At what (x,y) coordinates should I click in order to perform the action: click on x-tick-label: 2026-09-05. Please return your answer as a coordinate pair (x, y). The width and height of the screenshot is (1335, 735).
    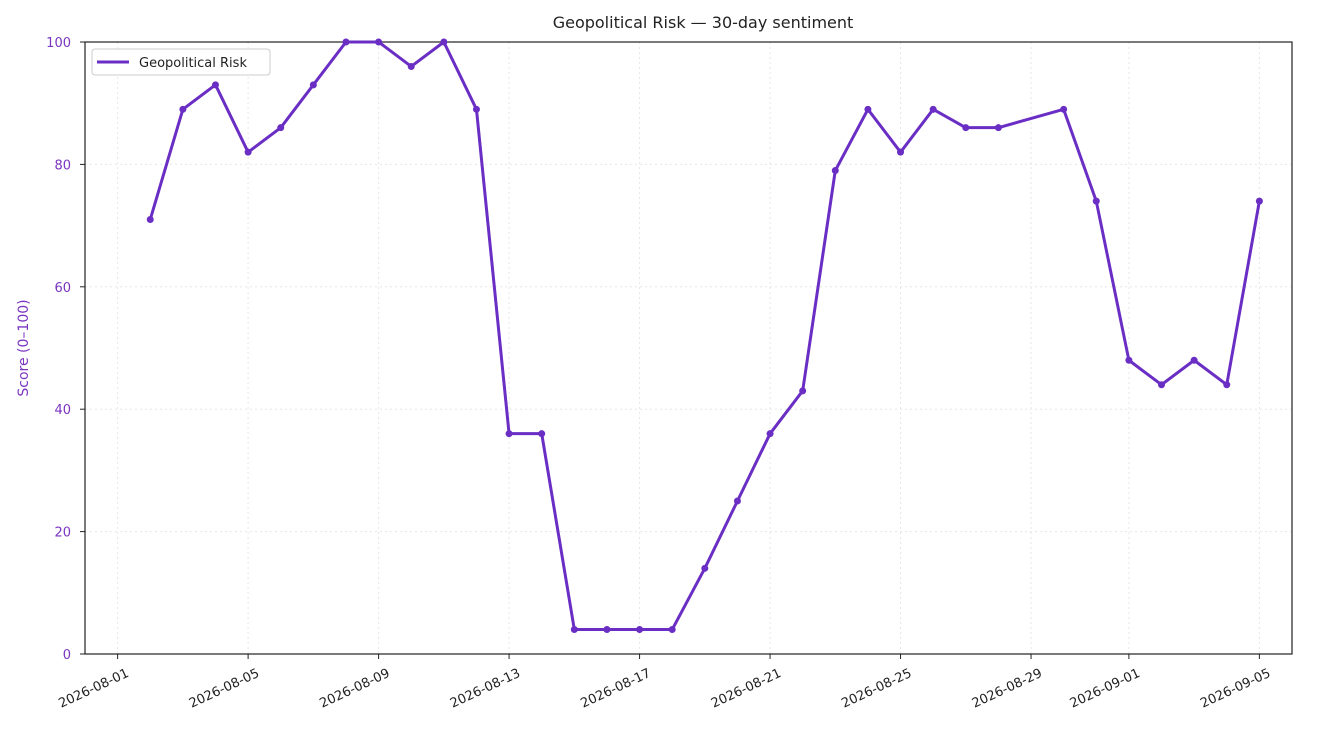
    Looking at the image, I should click on (1235, 689).